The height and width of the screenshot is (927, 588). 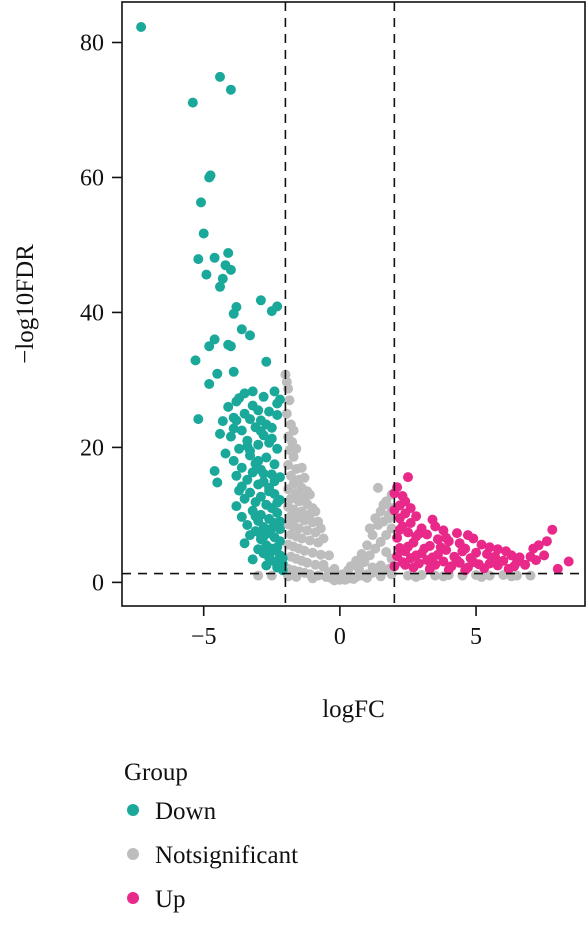 What do you see at coordinates (476, 637) in the screenshot?
I see `x-tick-label-2: 5` at bounding box center [476, 637].